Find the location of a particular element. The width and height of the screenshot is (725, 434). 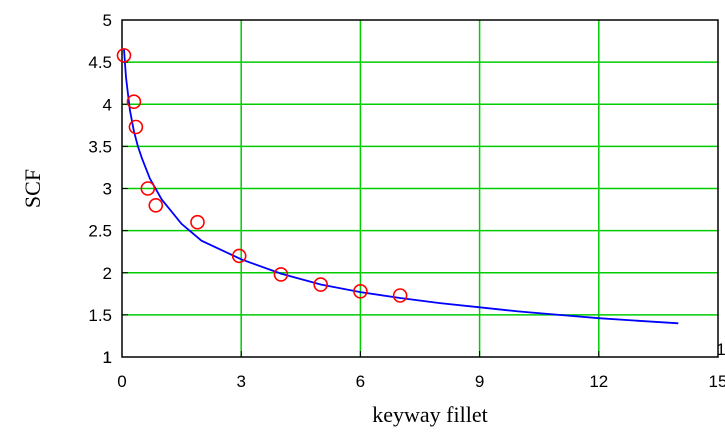

x-tick-label: 12 is located at coordinates (598, 381).